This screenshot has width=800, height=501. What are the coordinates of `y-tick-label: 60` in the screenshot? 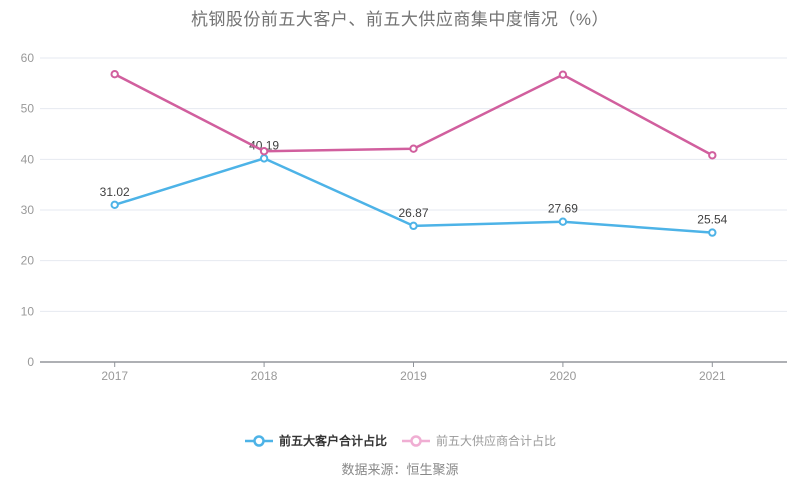 It's located at (28, 58).